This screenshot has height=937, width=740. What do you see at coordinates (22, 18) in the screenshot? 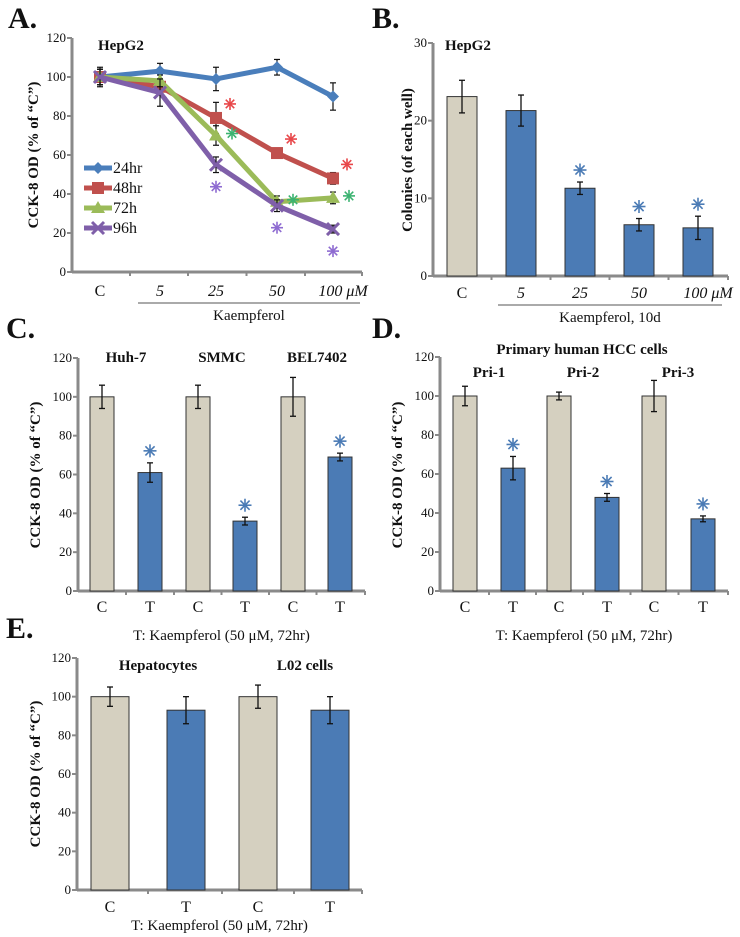
I see `panel-label: A.` at bounding box center [22, 18].